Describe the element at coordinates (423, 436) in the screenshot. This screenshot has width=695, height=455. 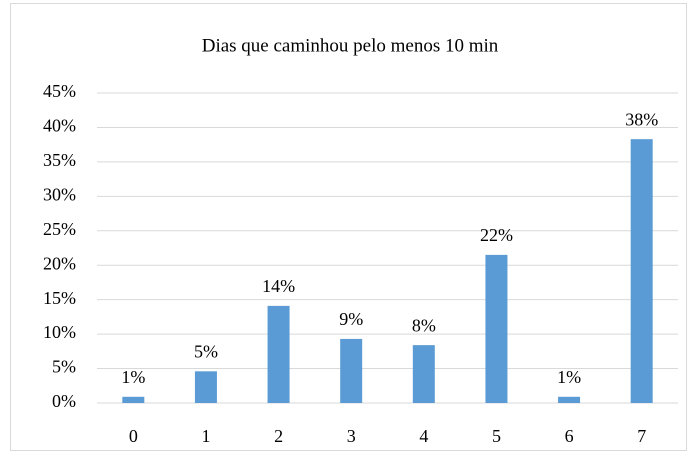
I see `x-tick-label: 4` at that location.